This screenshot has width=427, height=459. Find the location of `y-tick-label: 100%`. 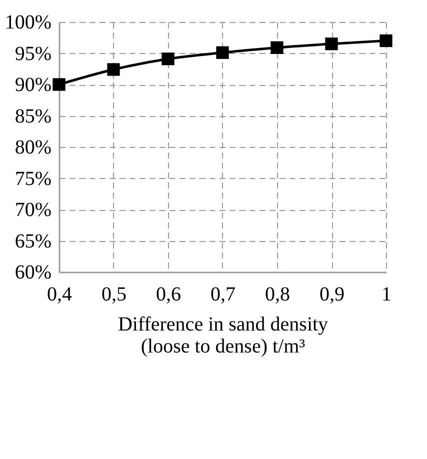

y-tick-label: 100% is located at coordinates (28, 23).